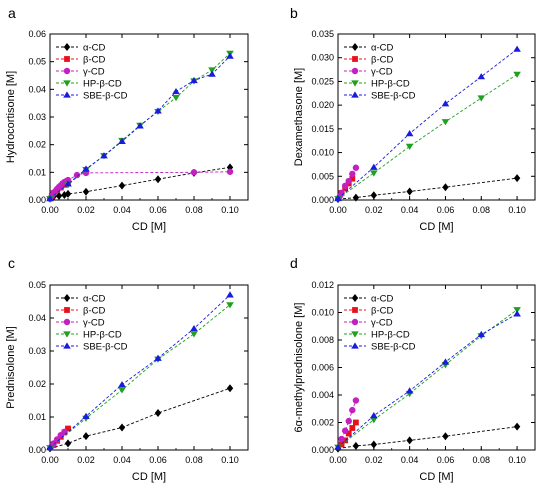  What do you see at coordinates (11, 367) in the screenshot?
I see `y-axis-label: Prednisolone [M]` at bounding box center [11, 367].